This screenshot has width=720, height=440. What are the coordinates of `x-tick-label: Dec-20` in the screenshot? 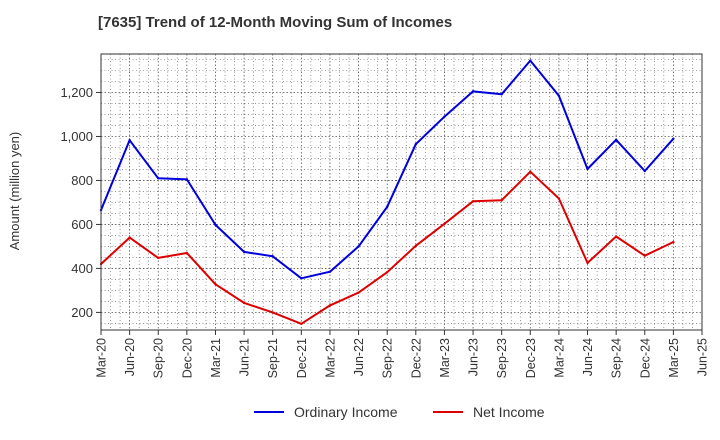 It's located at (187, 358).